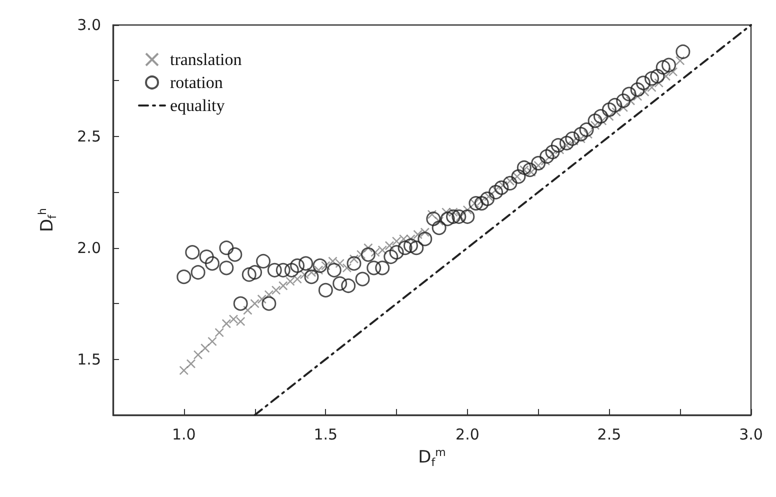 Image resolution: width=776 pixels, height=497 pixels. Describe the element at coordinates (184, 435) in the screenshot. I see `x-tick-label: 1.0` at that location.